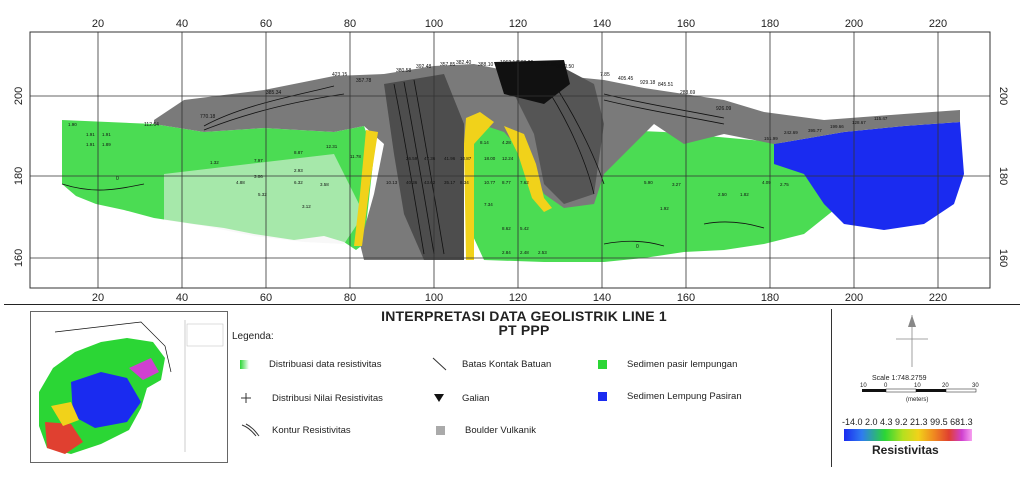 The height and width of the screenshot is (478, 1024). Describe the element at coordinates (464, 63) in the screenshot. I see `contour-label: 382.40` at that location.